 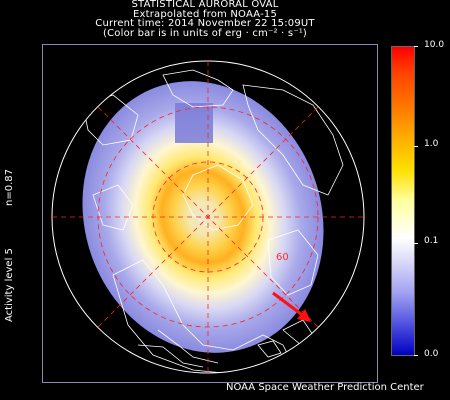 I want to click on source-text: Extrapolated from NOAA-15, so click(x=205, y=14).